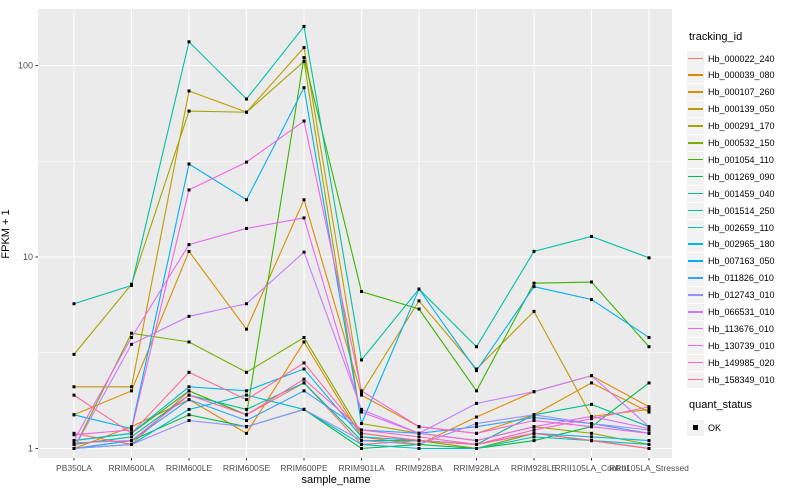 This screenshot has width=800, height=500. What do you see at coordinates (741, 227) in the screenshot?
I see `legend-item-label: Hb_002659_110` at bounding box center [741, 227].